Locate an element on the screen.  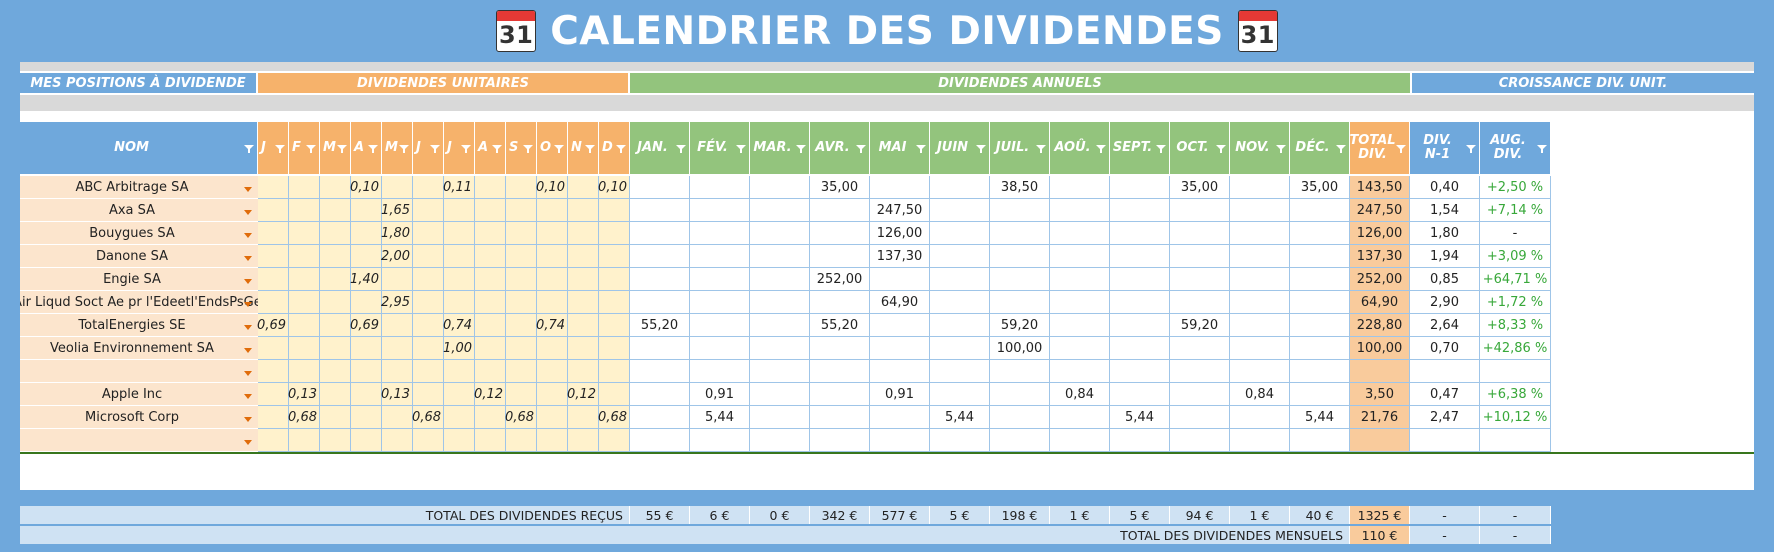
row-name-cell is located at coordinates (139, 371).